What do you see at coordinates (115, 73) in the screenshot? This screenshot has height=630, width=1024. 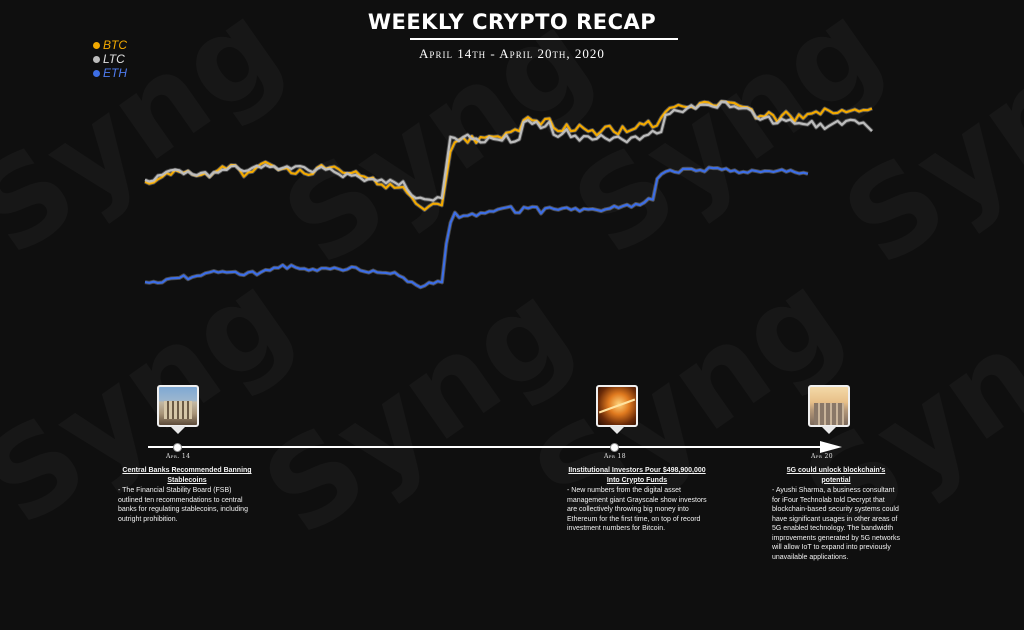 I see `legend-label-eth: ETH` at bounding box center [115, 73].